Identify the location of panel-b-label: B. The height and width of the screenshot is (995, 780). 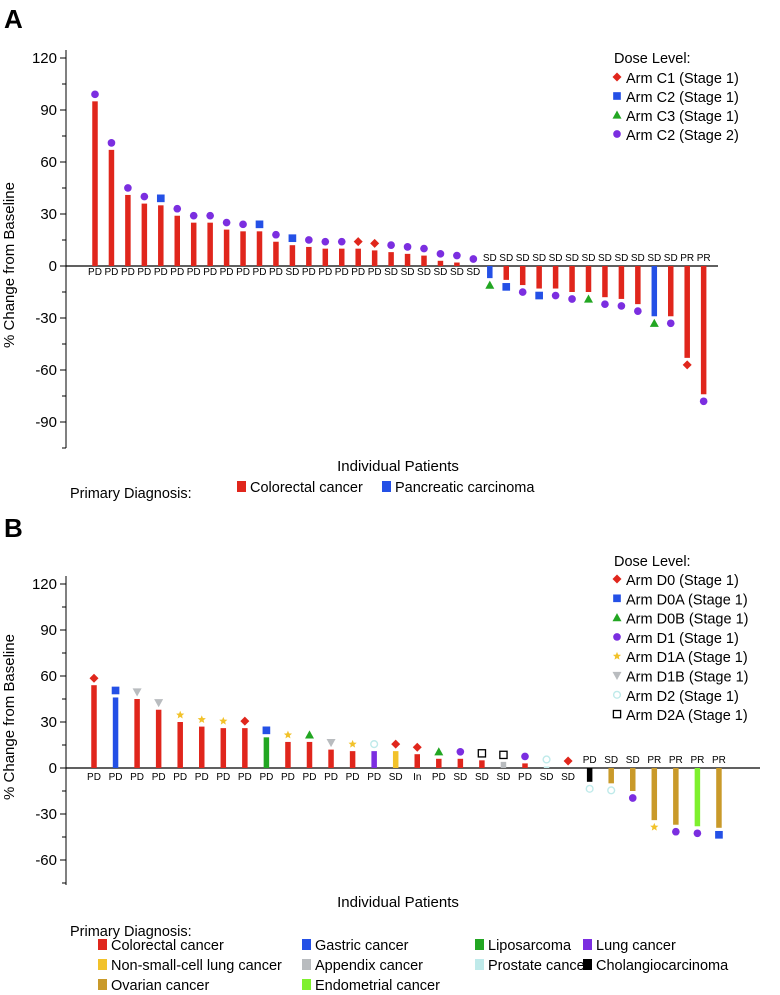
(13, 528).